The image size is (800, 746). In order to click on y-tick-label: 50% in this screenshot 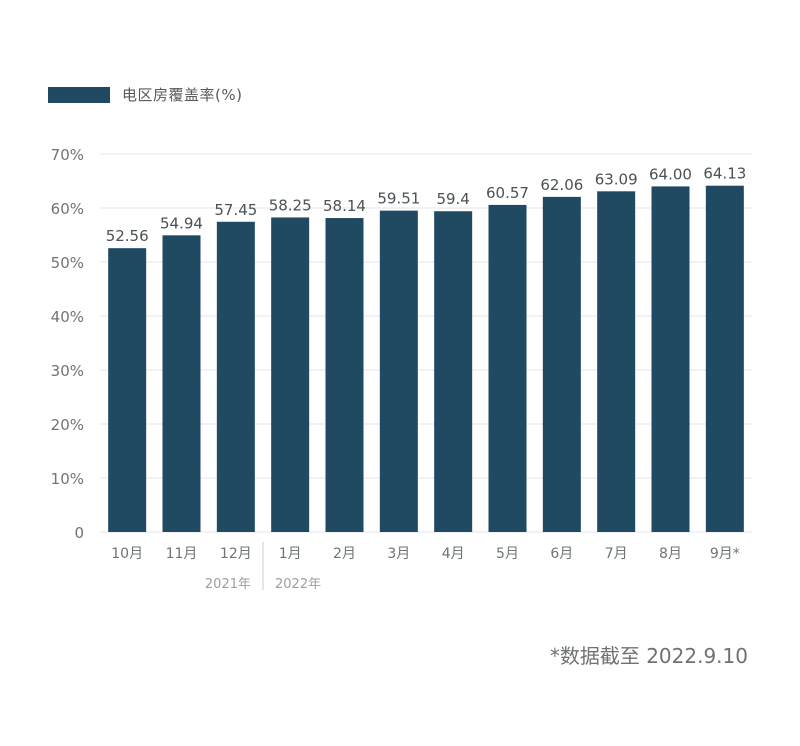, I will do `click(67, 263)`.